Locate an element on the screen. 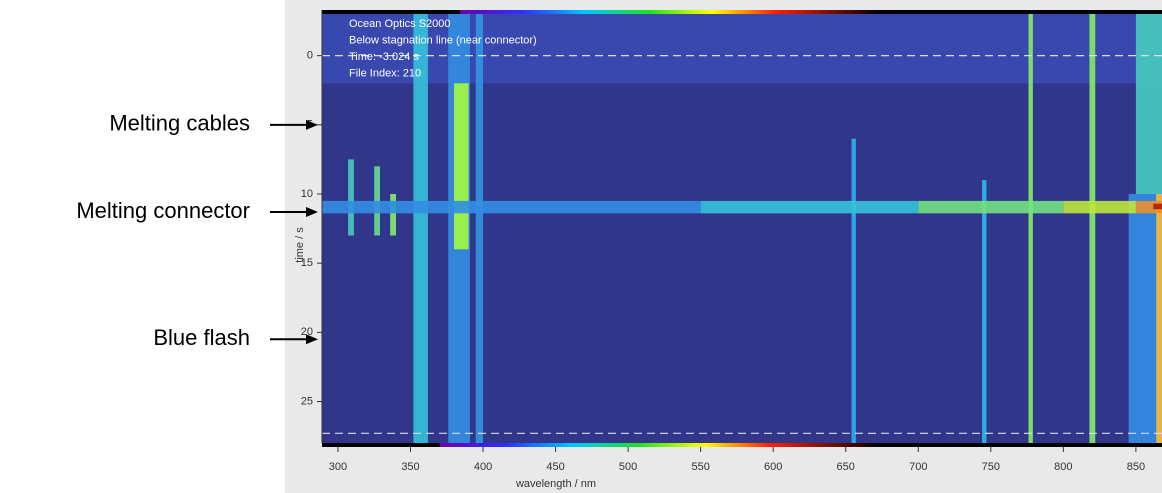 The height and width of the screenshot is (493, 1162). info-text: Below stagnation line (near connector) is located at coordinates (443, 40).